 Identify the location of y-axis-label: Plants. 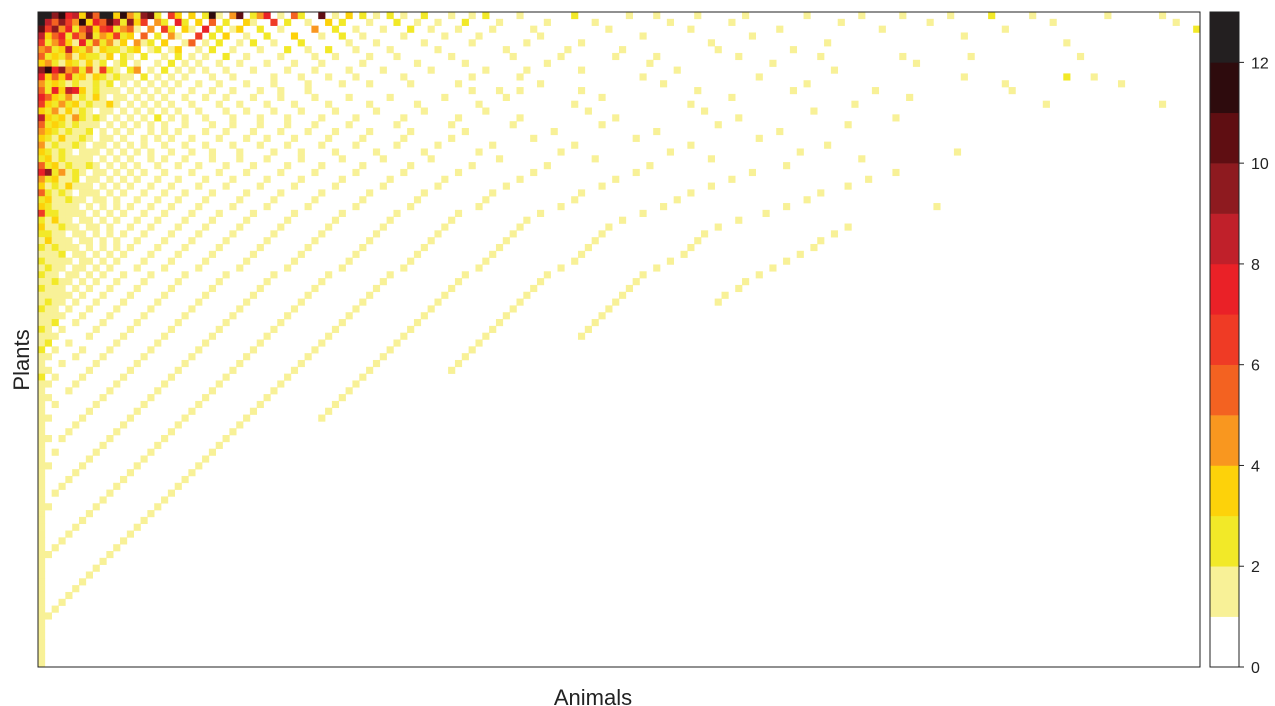
(21, 359).